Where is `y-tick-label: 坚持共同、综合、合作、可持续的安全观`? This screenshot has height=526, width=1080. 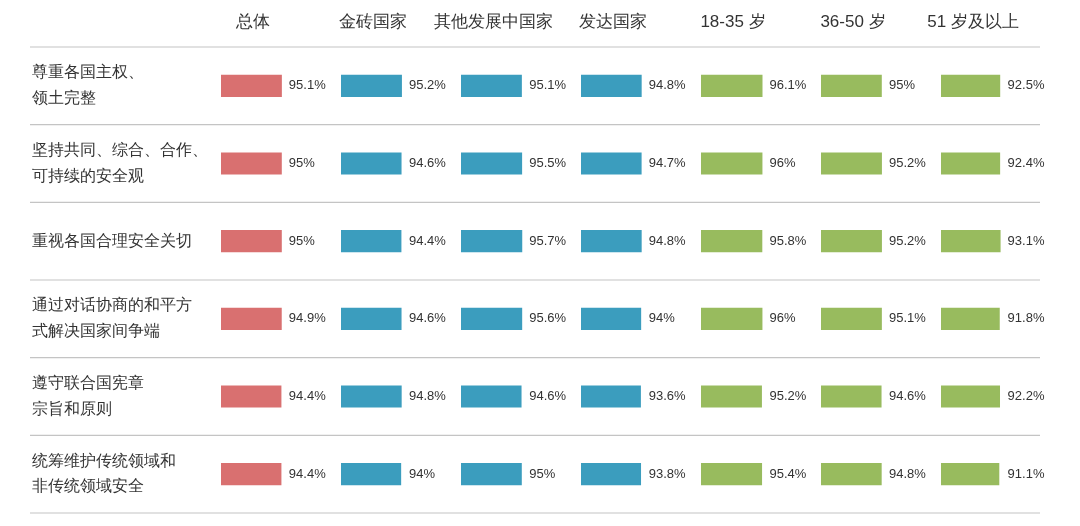 y-tick-label: 坚持共同、综合、合作、可持续的安全观 is located at coordinates (120, 162).